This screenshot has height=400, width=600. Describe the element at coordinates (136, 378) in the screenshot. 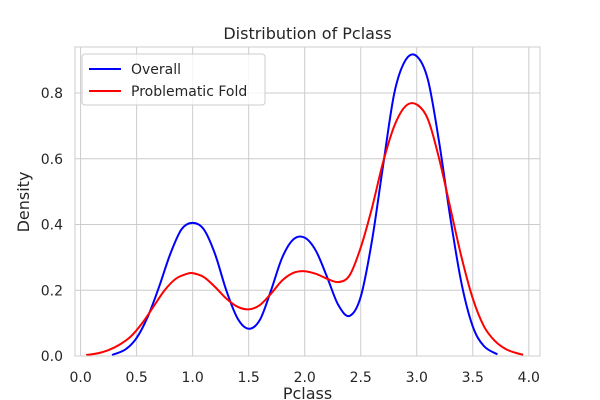

I see `x-tick-label: 0.5` at that location.